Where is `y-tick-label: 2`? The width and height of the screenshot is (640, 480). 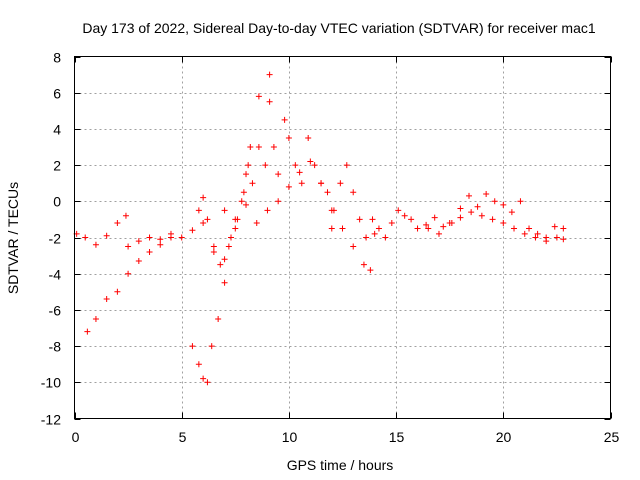
y-tick-label: 2 is located at coordinates (57, 166).